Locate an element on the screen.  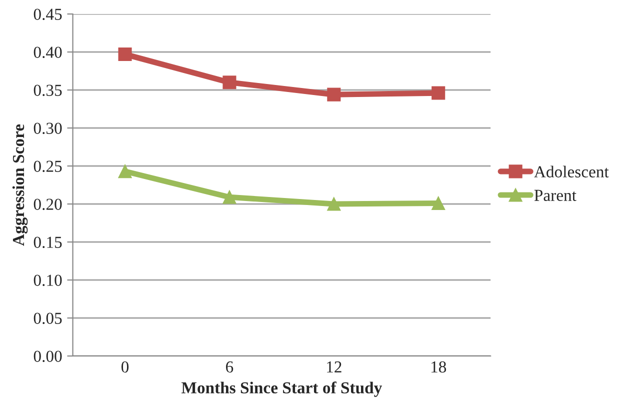
x-tick-label: 18 is located at coordinates (438, 367).